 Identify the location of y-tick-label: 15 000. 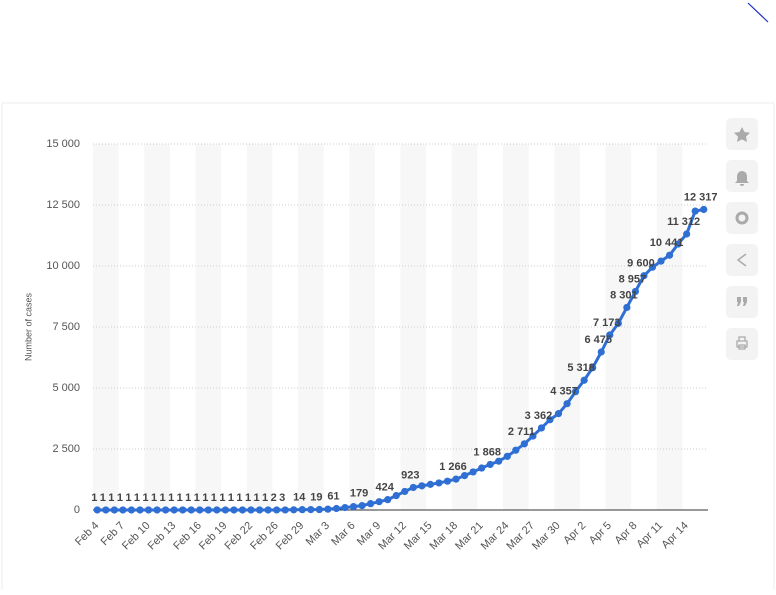
(63, 144).